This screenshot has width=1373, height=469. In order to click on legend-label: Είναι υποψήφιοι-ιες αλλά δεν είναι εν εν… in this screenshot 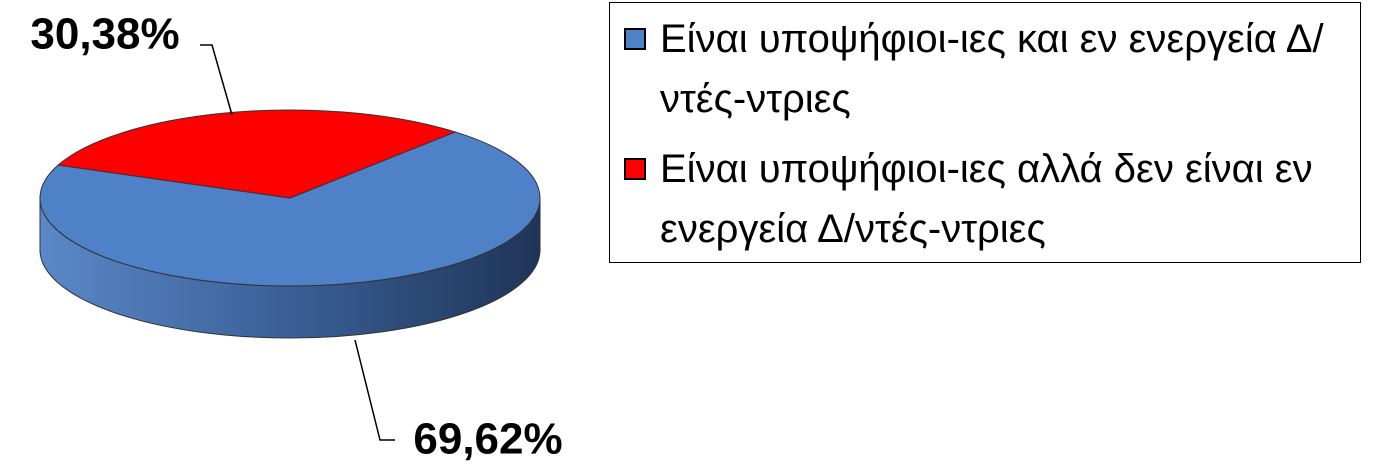, I will do `click(986, 199)`.